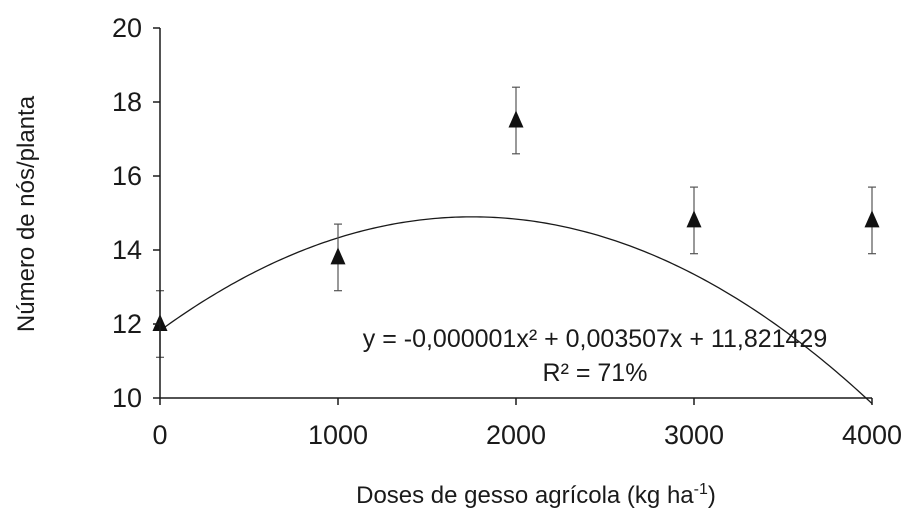  Describe the element at coordinates (26, 213) in the screenshot. I see `y-axis-label: Número de nós/planta` at that location.